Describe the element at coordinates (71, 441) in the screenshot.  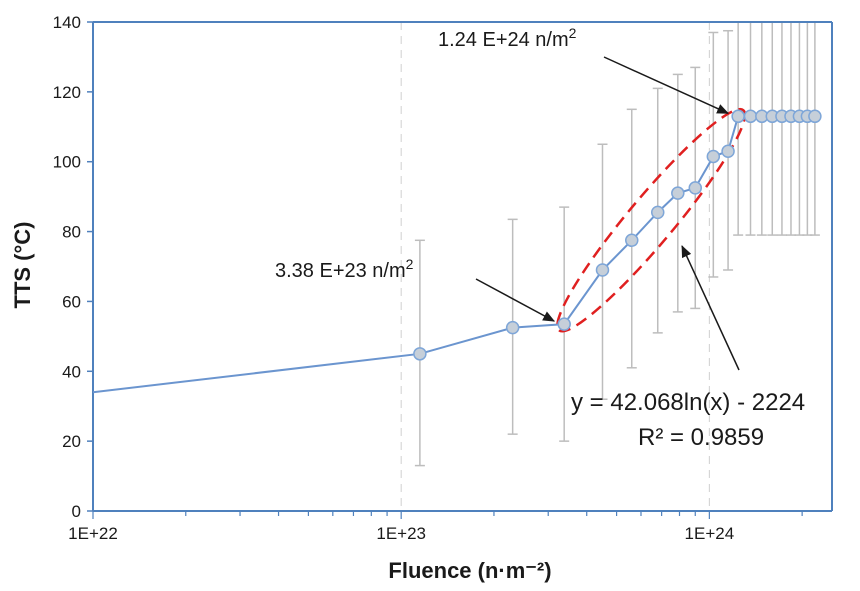
I see `y-tick-label: 20` at that location.